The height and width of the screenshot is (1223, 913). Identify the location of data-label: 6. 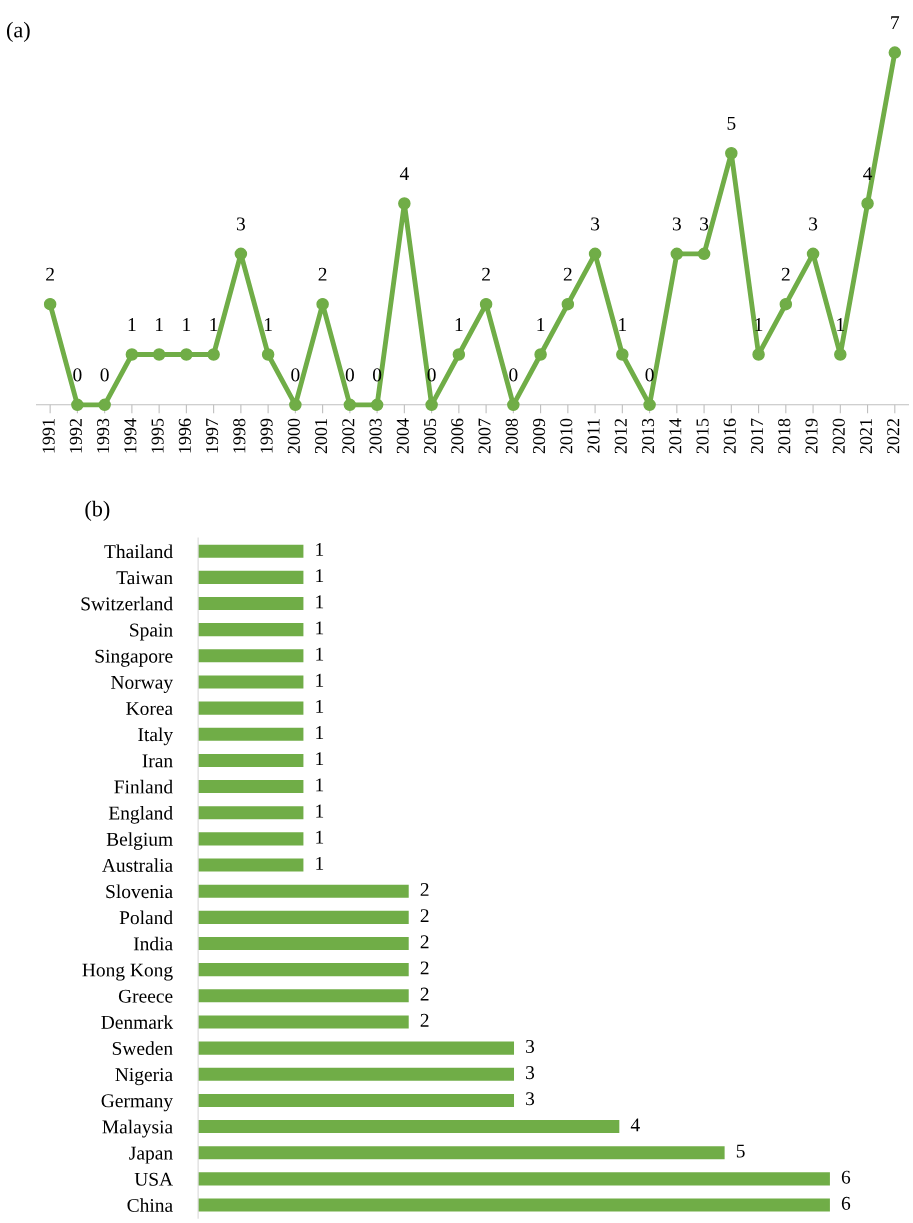
(846, 1177).